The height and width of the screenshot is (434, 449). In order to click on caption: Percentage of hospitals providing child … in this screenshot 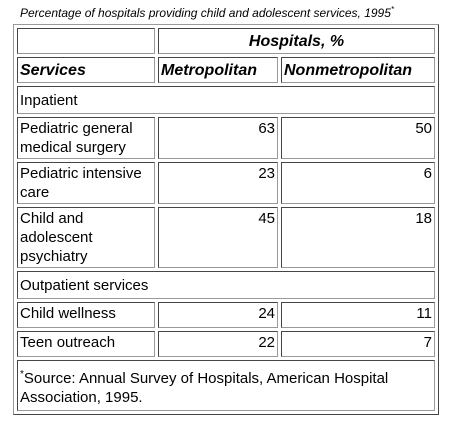, I will do `click(207, 12)`.